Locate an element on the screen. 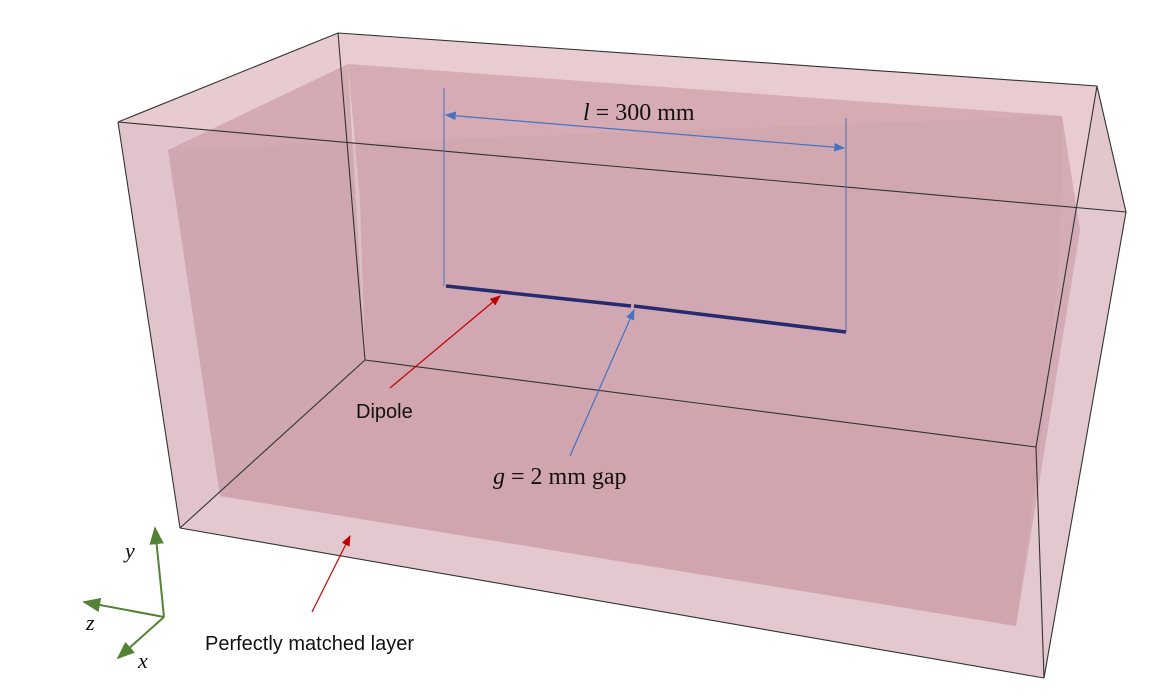 The height and width of the screenshot is (696, 1153). length-dimension is located at coordinates (645, 210).